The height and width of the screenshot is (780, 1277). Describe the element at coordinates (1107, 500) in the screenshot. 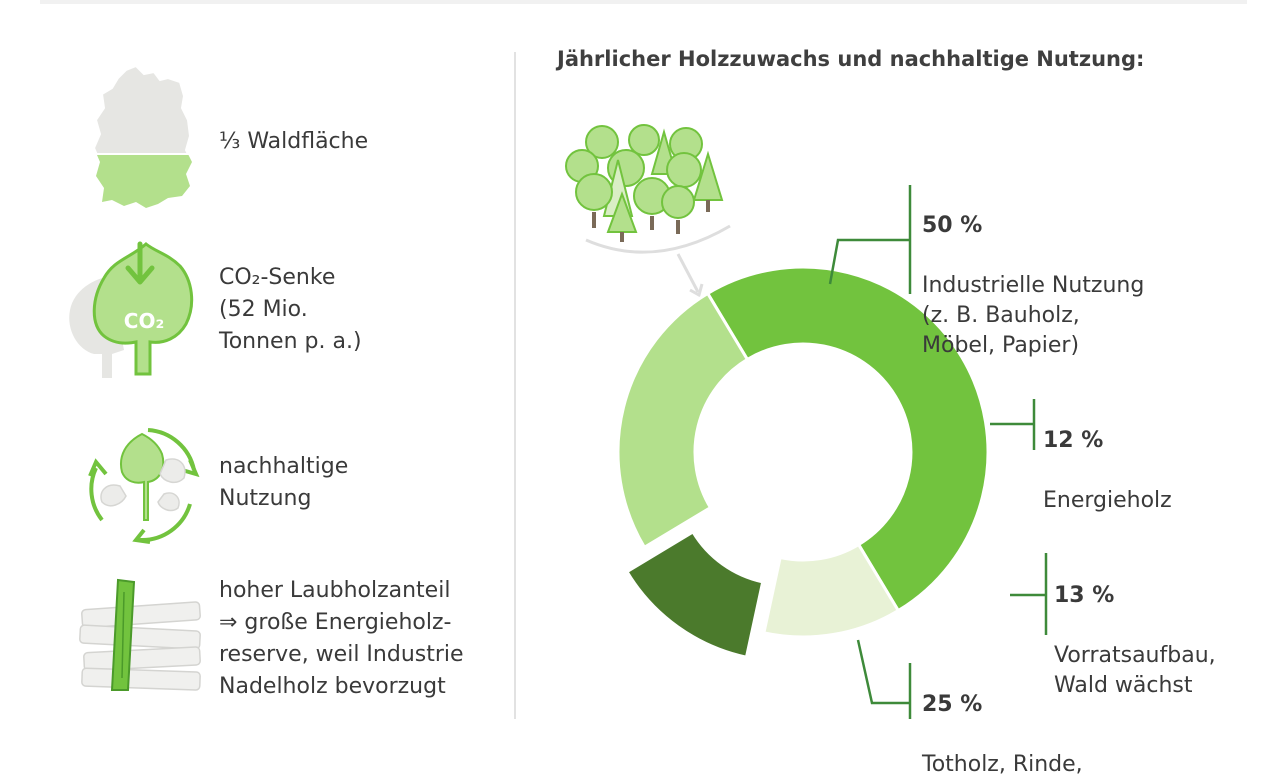

I see `text-energy: Energieholz` at that location.